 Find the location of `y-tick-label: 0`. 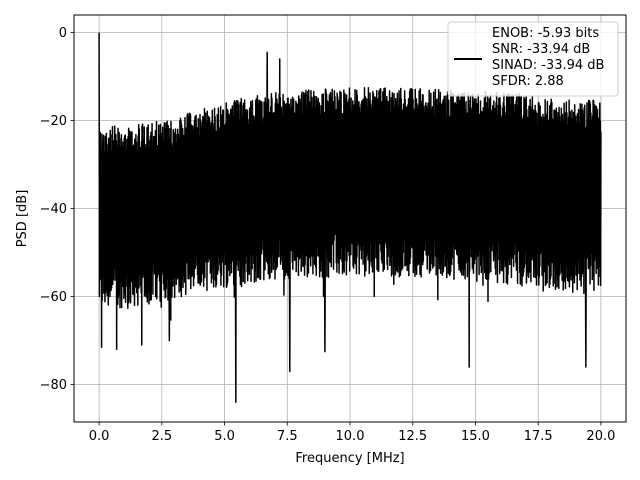

y-tick-label: 0 is located at coordinates (63, 33).